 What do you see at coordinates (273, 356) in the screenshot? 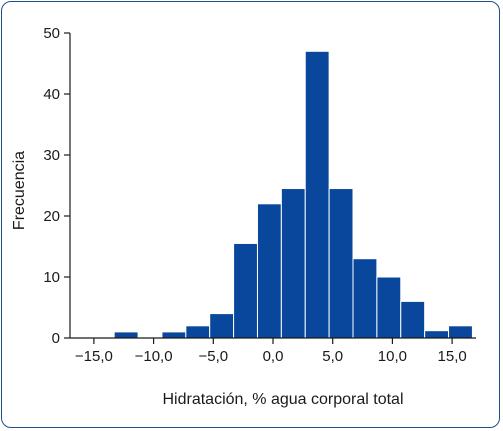
I see `x-tick-label-3: 0,0` at bounding box center [273, 356].